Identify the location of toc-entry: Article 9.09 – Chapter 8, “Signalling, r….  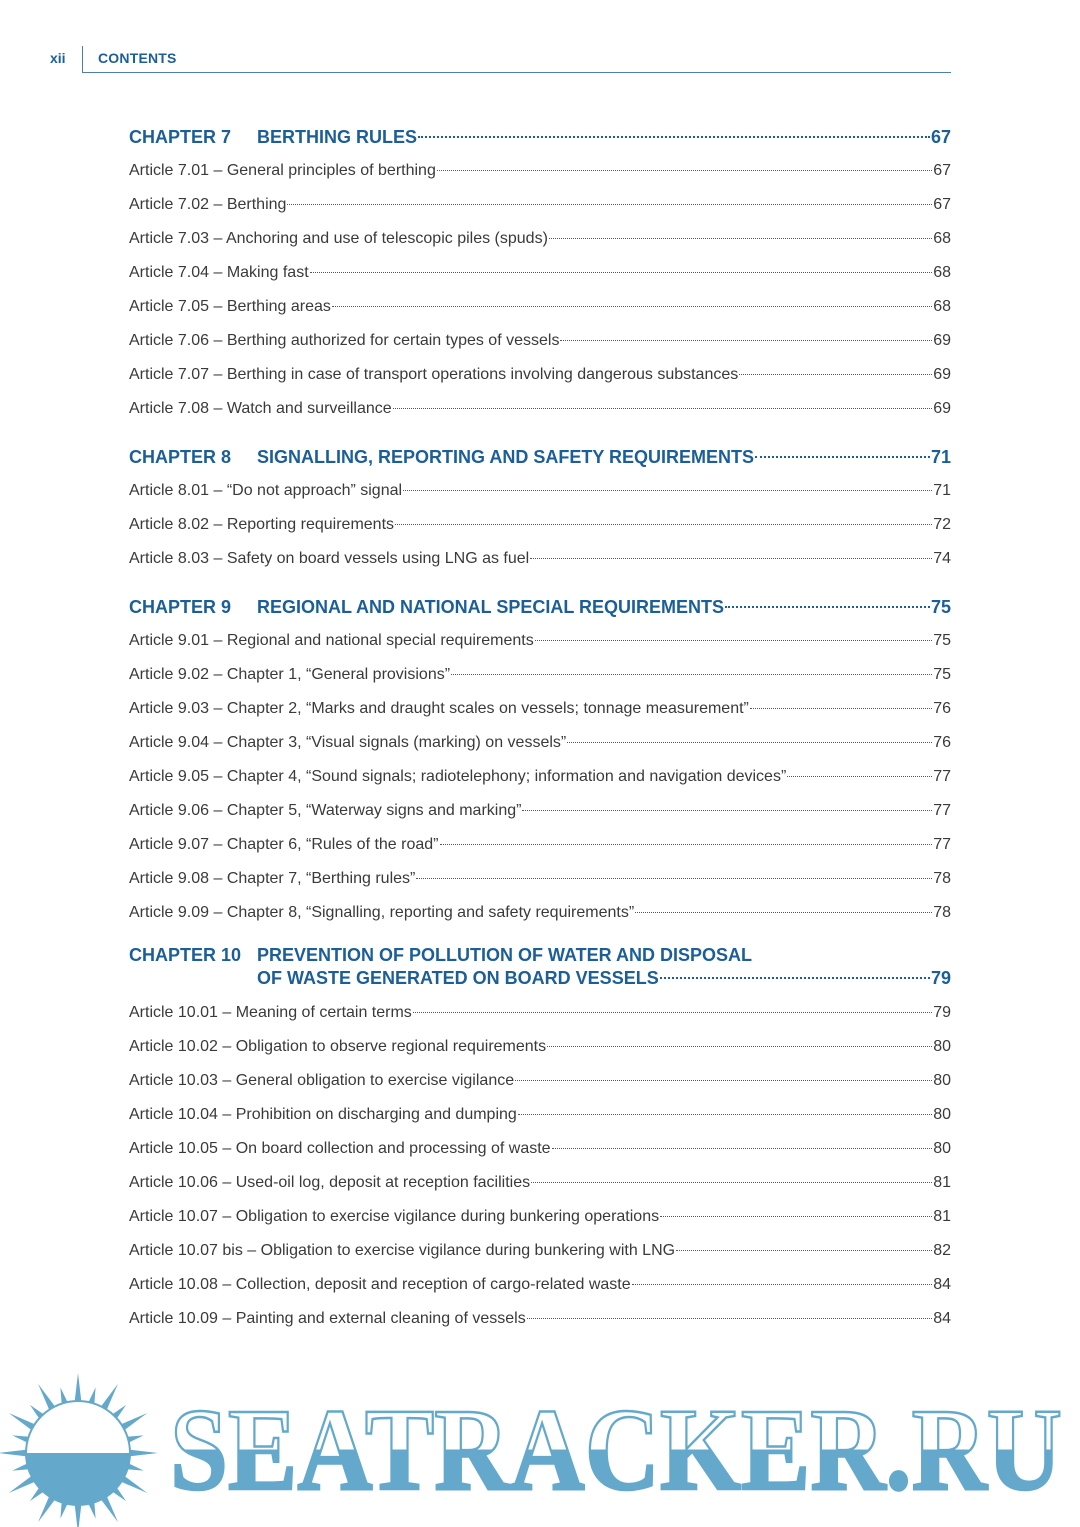
(540, 913).